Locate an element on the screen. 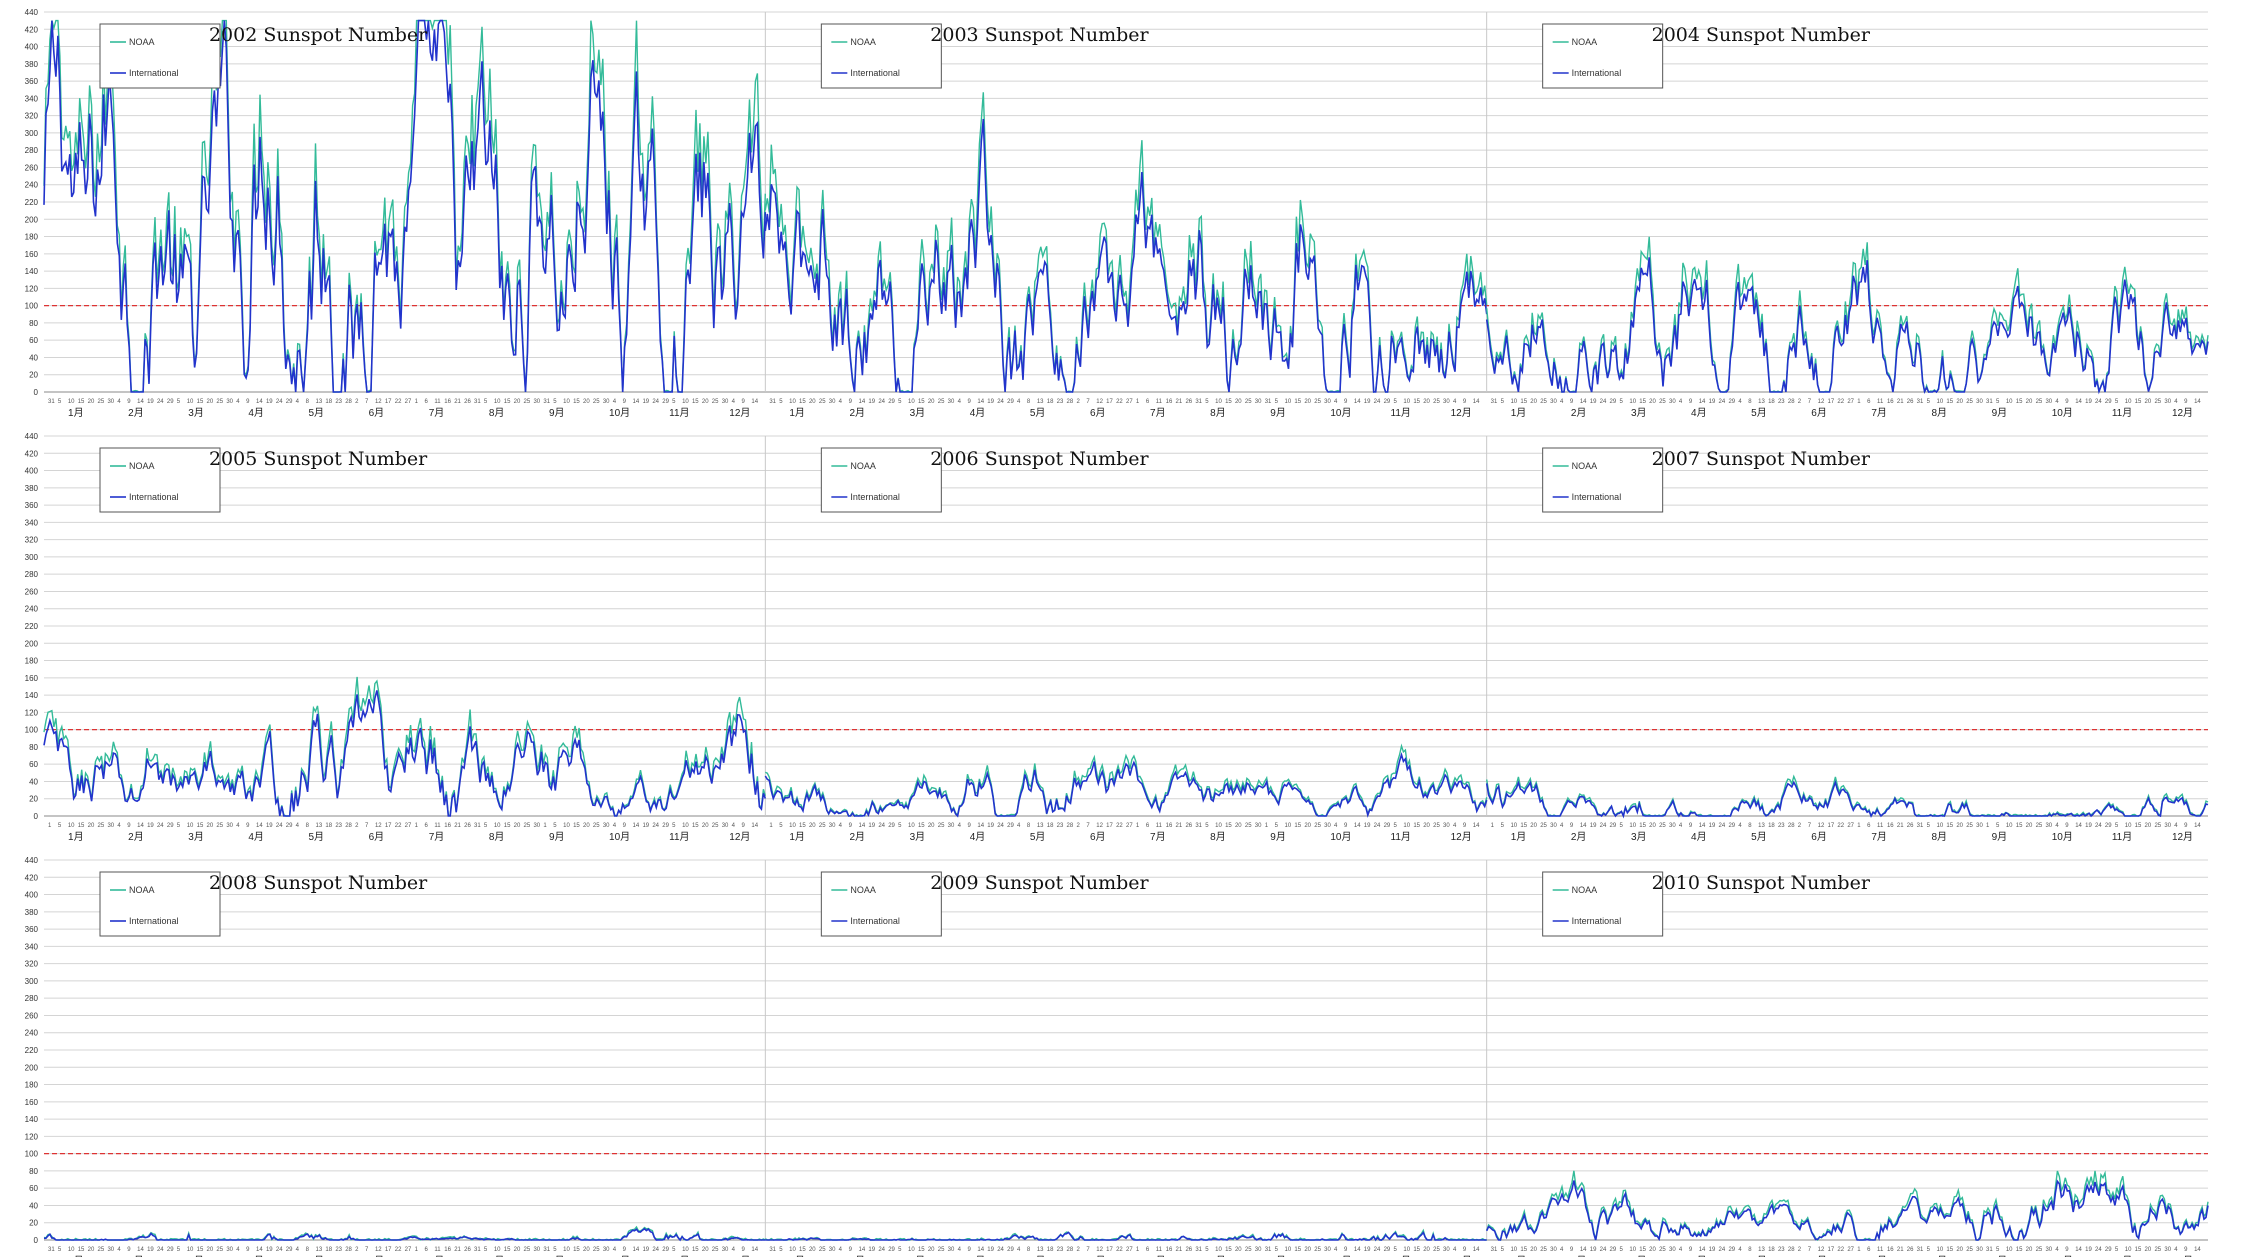 This screenshot has height=1257, width=2242. month-label: 6月 is located at coordinates (1098, 413).